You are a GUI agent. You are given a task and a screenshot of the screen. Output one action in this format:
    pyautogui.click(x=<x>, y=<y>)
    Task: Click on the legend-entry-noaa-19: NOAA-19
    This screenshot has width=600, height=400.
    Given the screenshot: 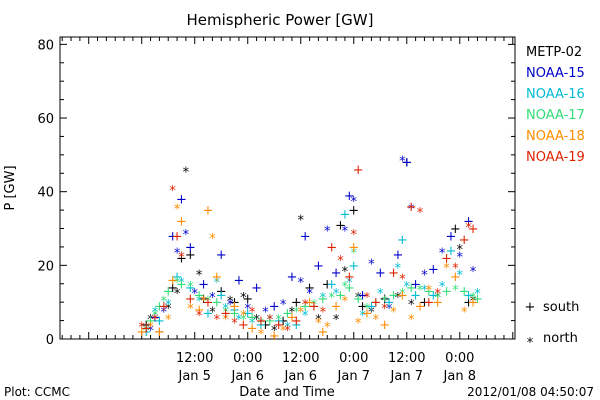 What is the action you would take?
    pyautogui.click(x=555, y=157)
    